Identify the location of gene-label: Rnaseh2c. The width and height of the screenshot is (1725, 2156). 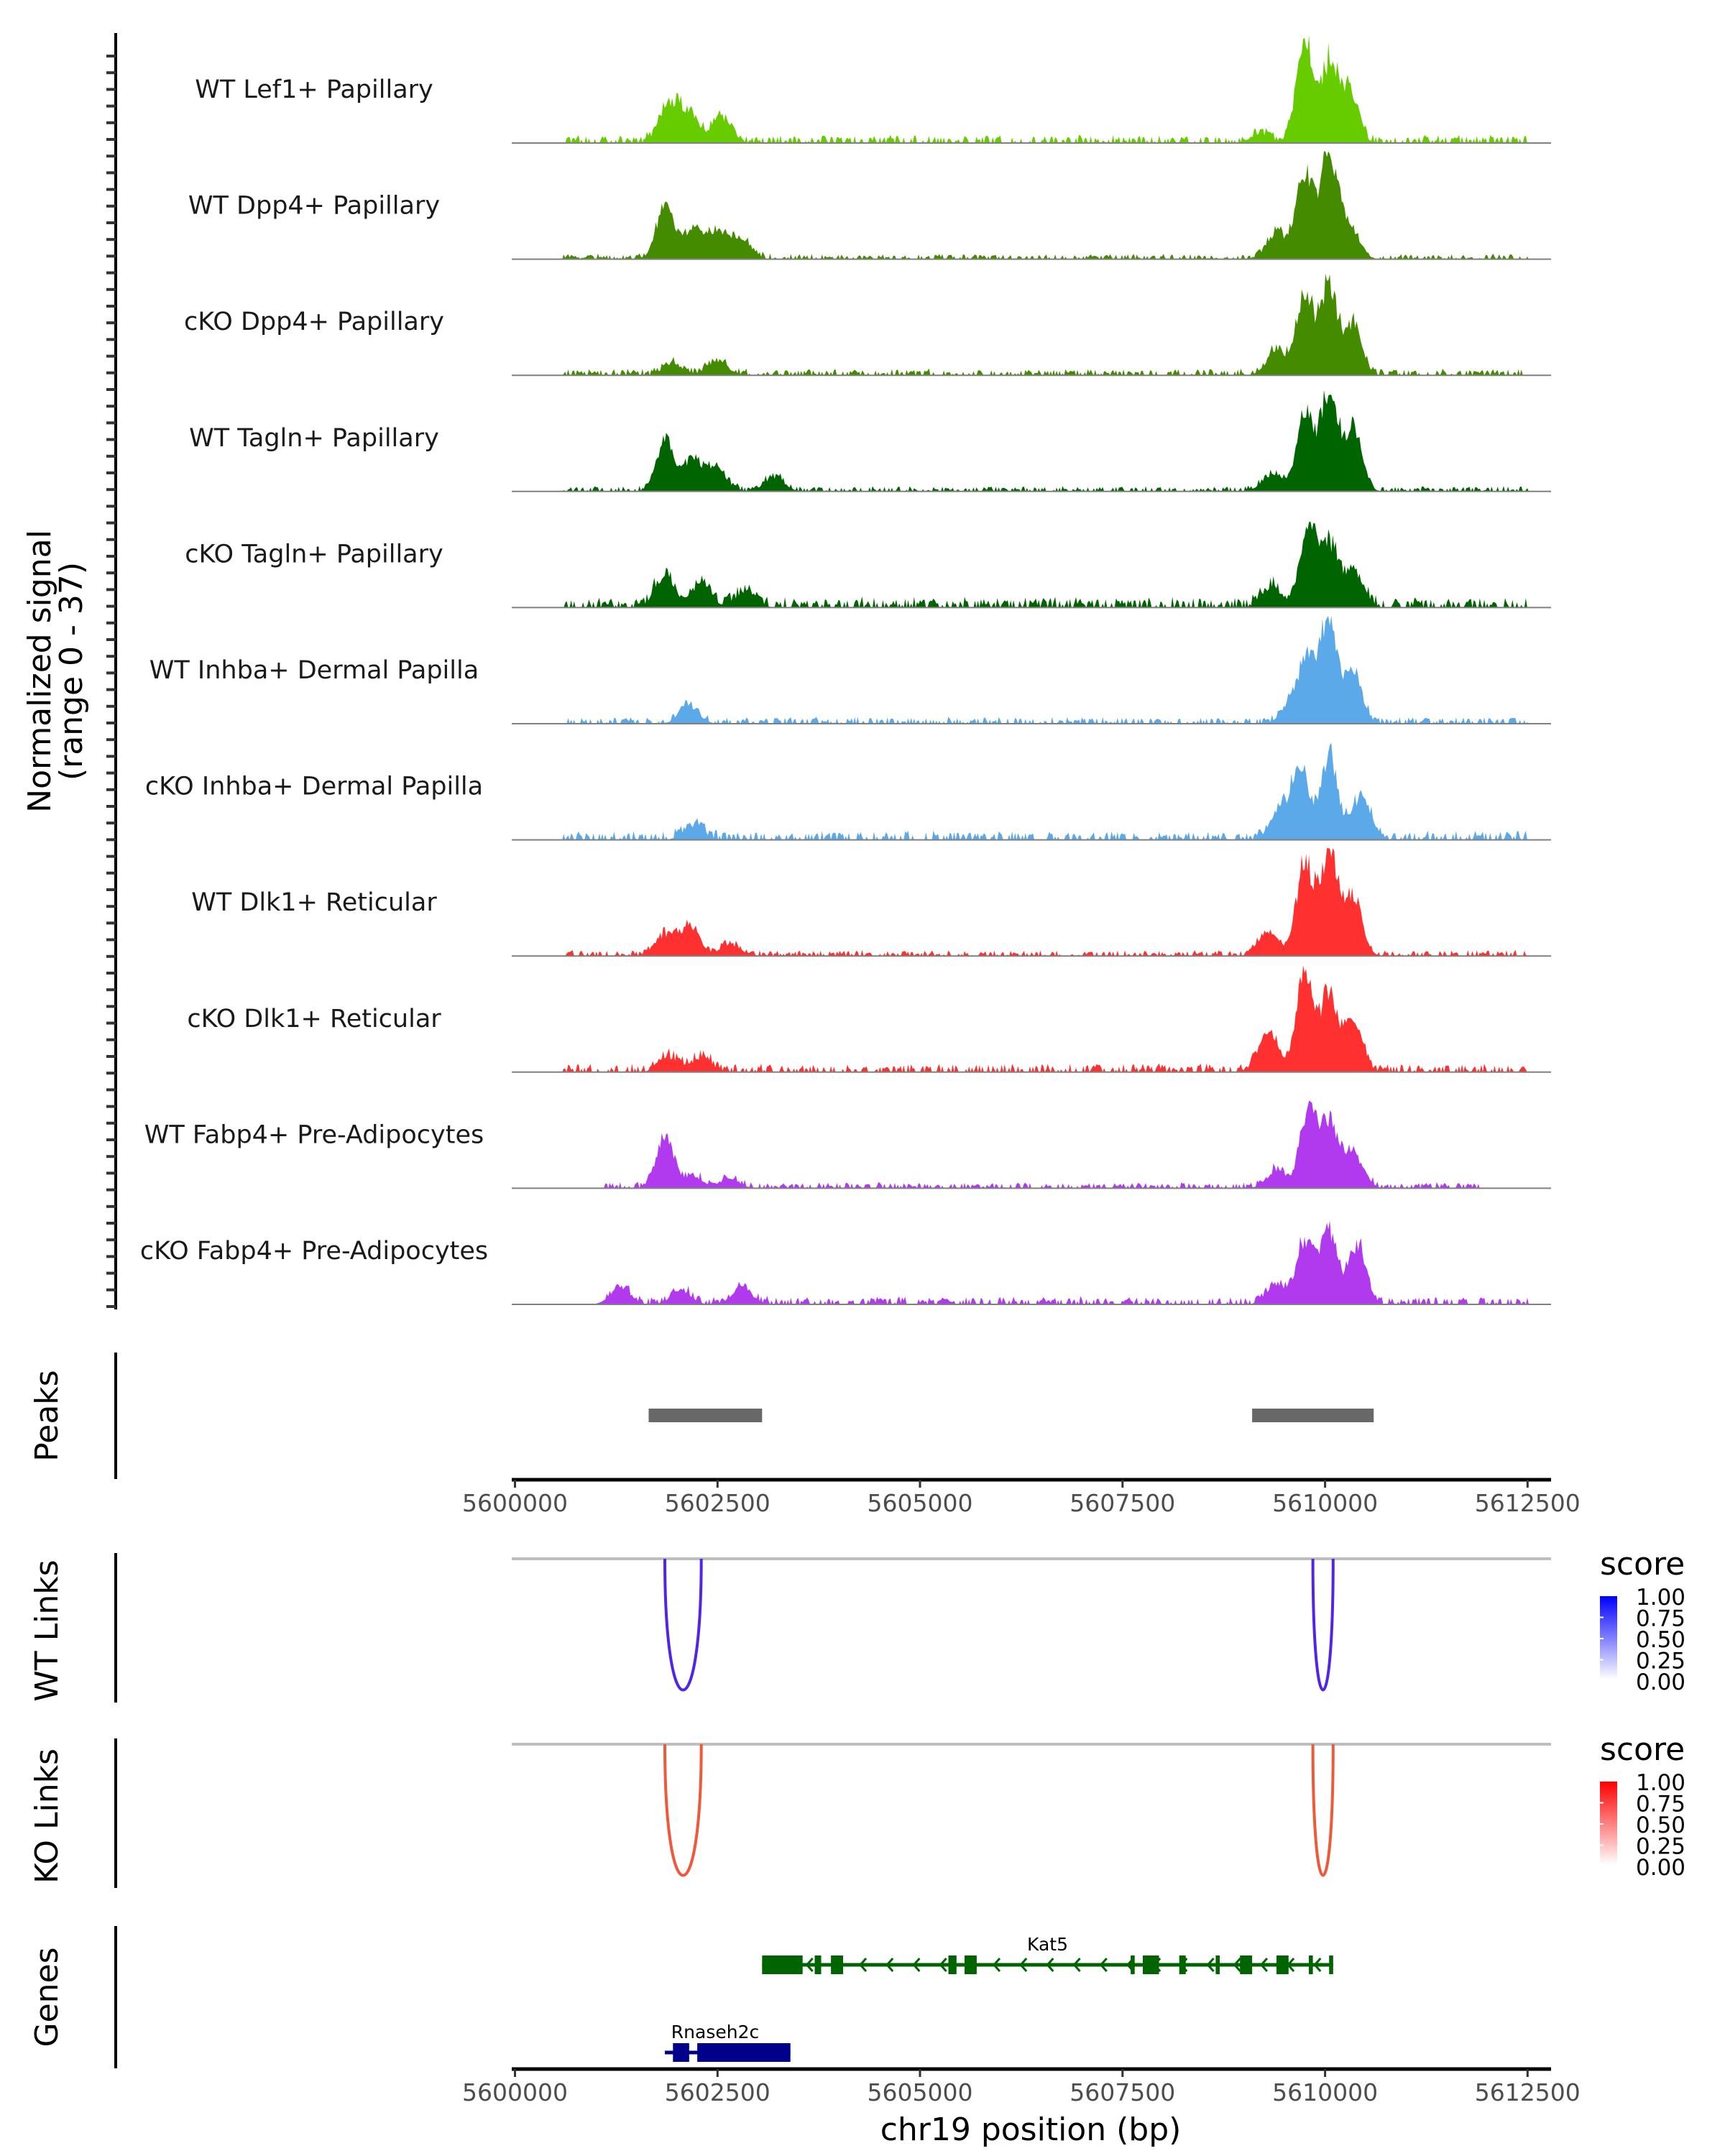
(715, 2032).